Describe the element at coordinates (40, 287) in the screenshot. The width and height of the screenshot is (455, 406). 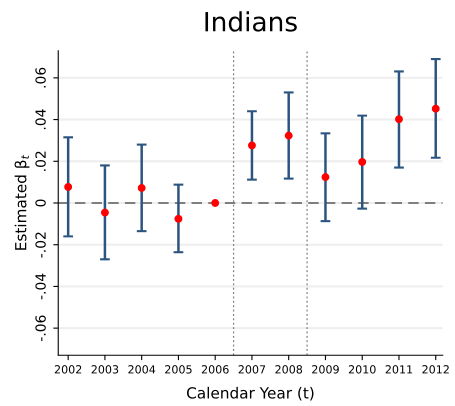
I see `y-tick-label: -.04` at that location.